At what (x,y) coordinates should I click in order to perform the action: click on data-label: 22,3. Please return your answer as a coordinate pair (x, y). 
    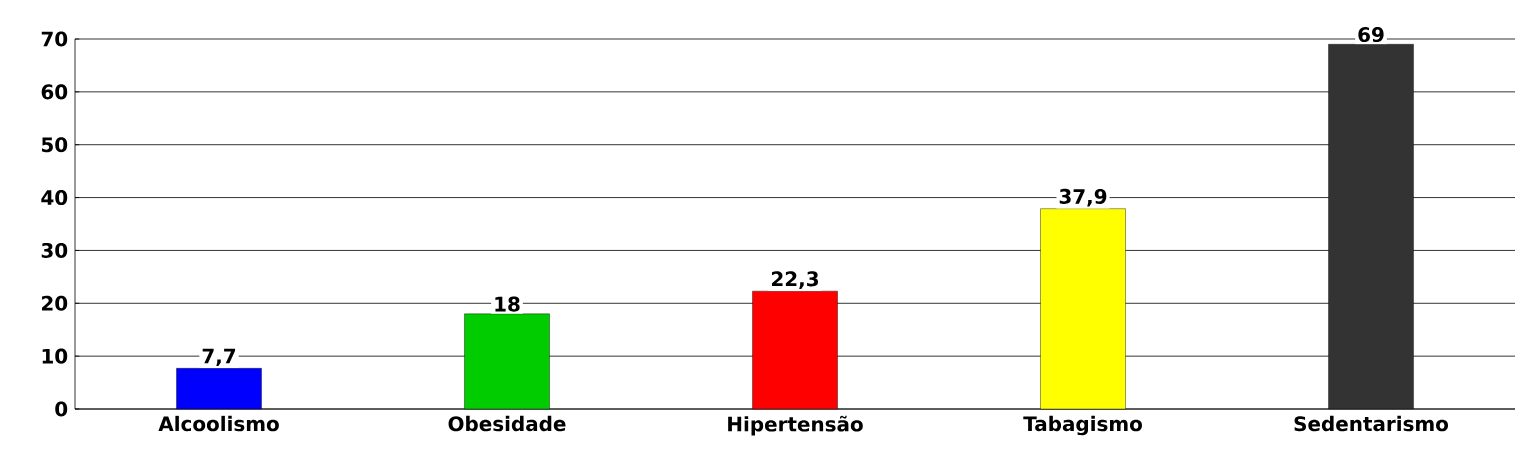
    Looking at the image, I should click on (795, 280).